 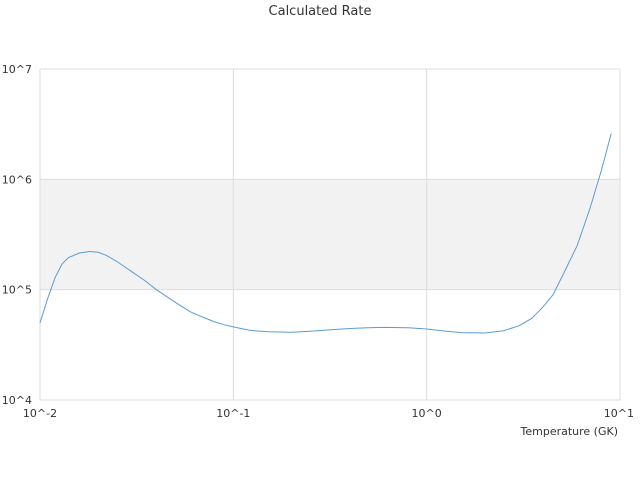 What do you see at coordinates (40, 413) in the screenshot?
I see `x-tick-label: 10^-2` at bounding box center [40, 413].